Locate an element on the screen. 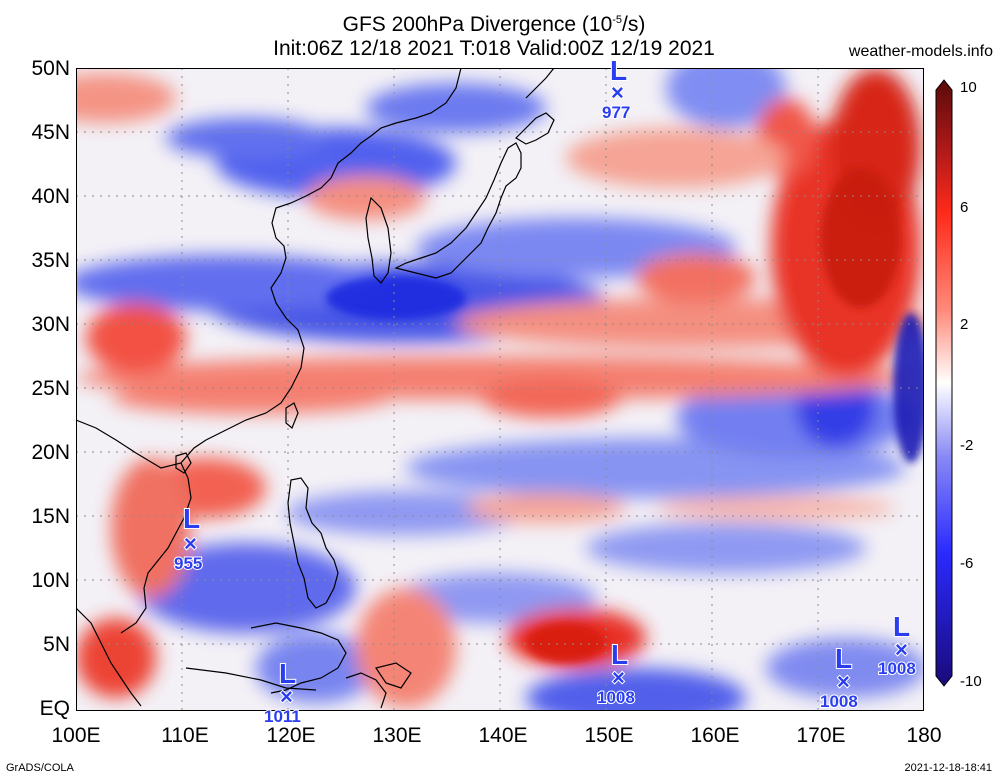 The width and height of the screenshot is (1000, 779). lat-label-45n: 45N is located at coordinates (50, 132).